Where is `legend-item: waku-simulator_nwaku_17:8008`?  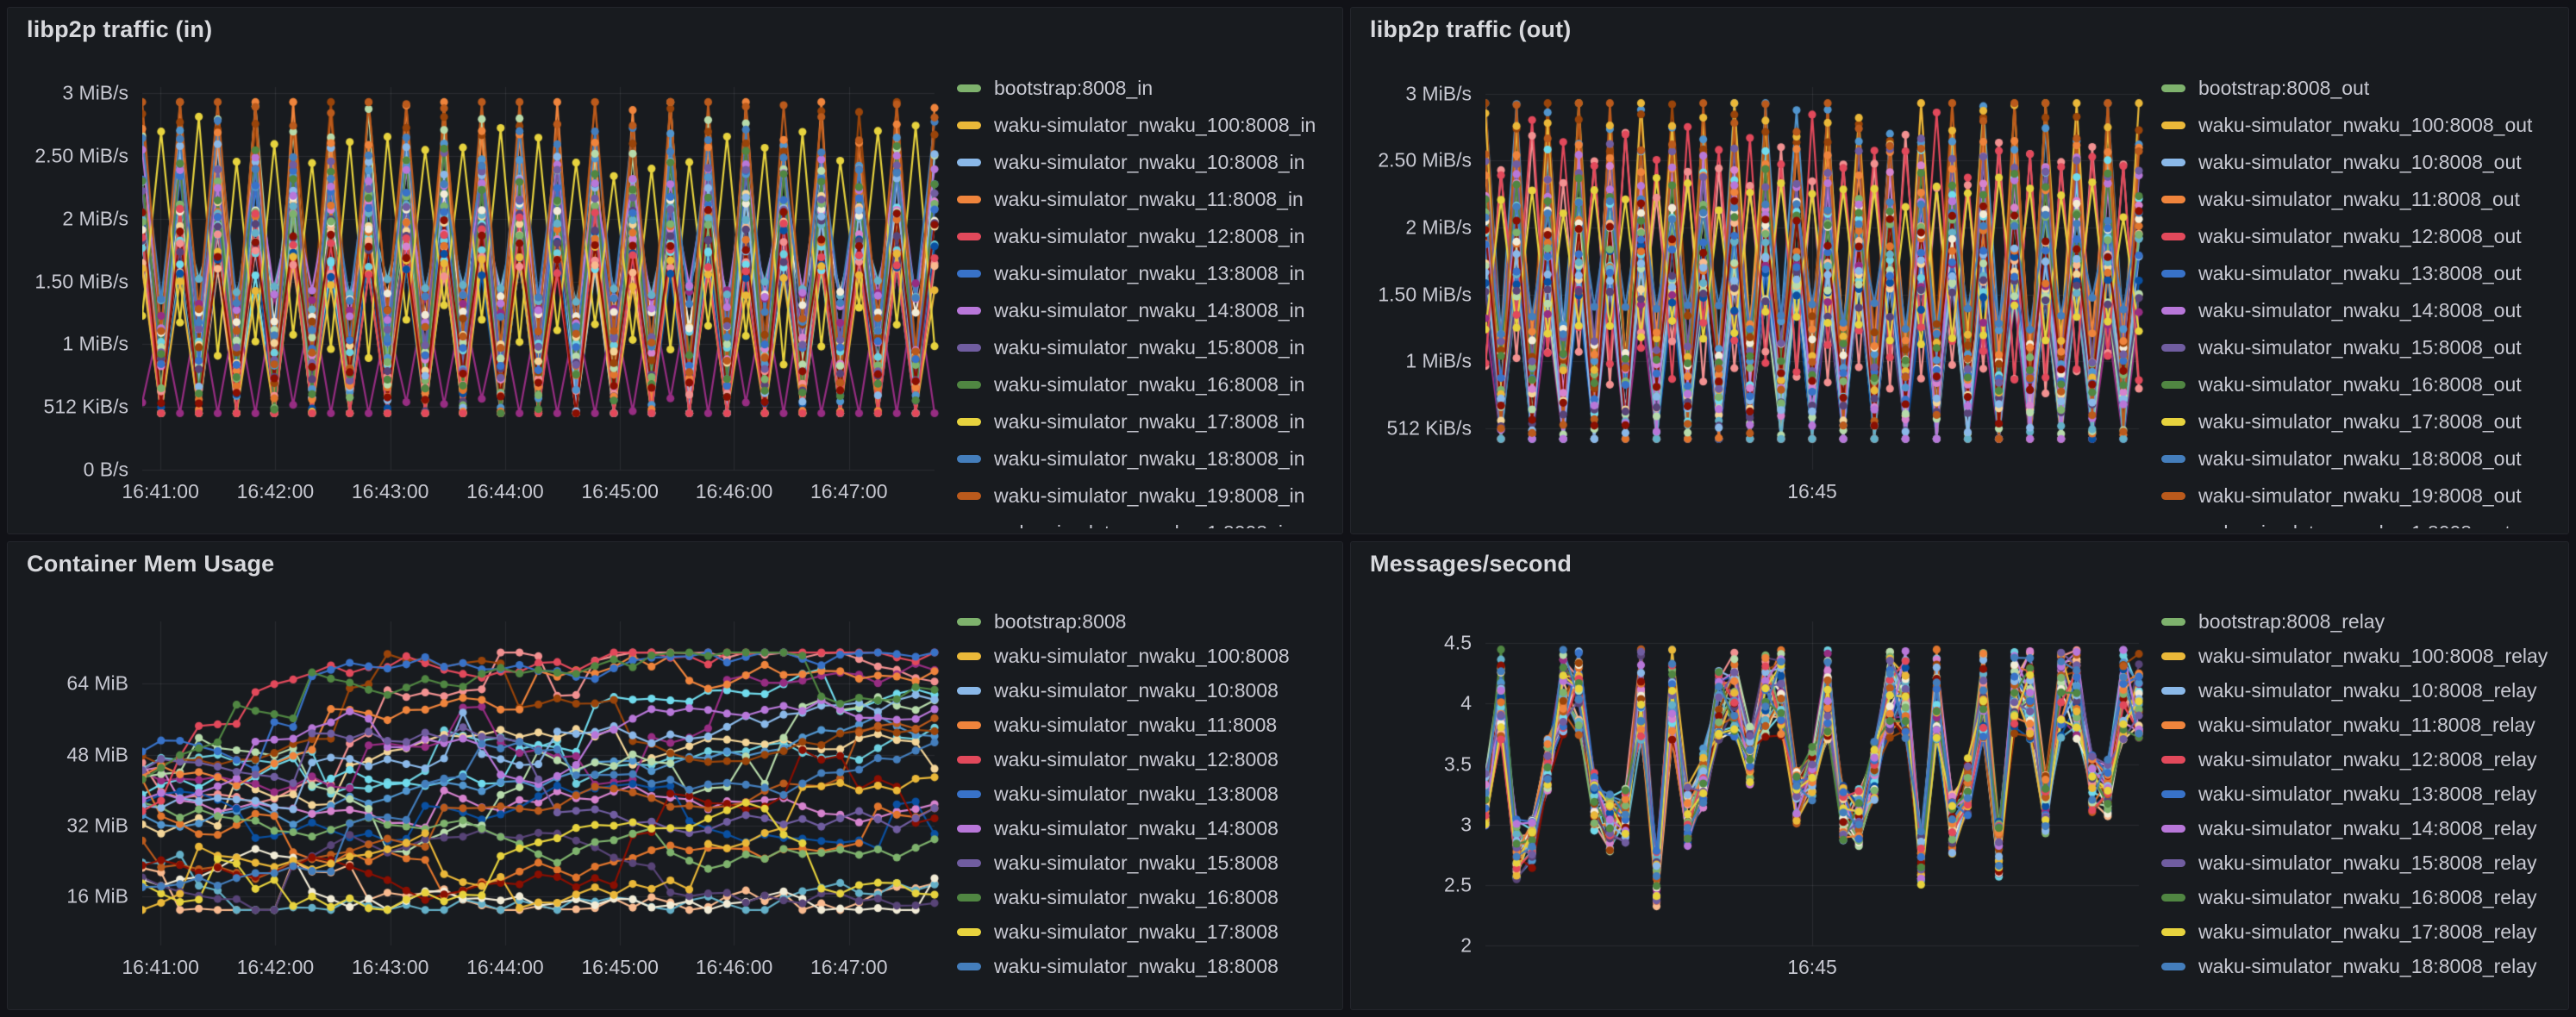 legend-item: waku-simulator_nwaku_17:8008 is located at coordinates (1147, 931).